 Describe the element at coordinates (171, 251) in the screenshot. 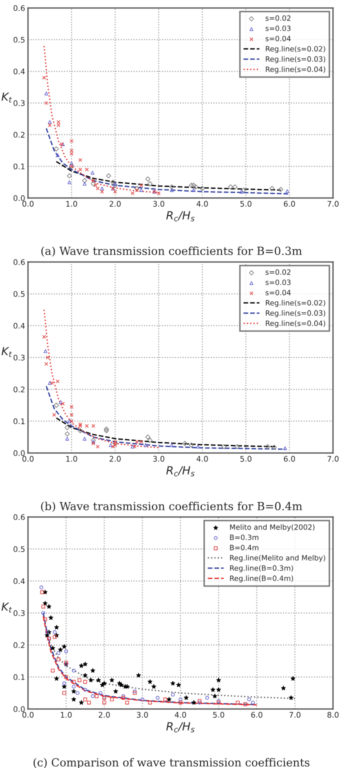

I see `text: (a) Wave transmission coefficients for B=0.3m` at that location.